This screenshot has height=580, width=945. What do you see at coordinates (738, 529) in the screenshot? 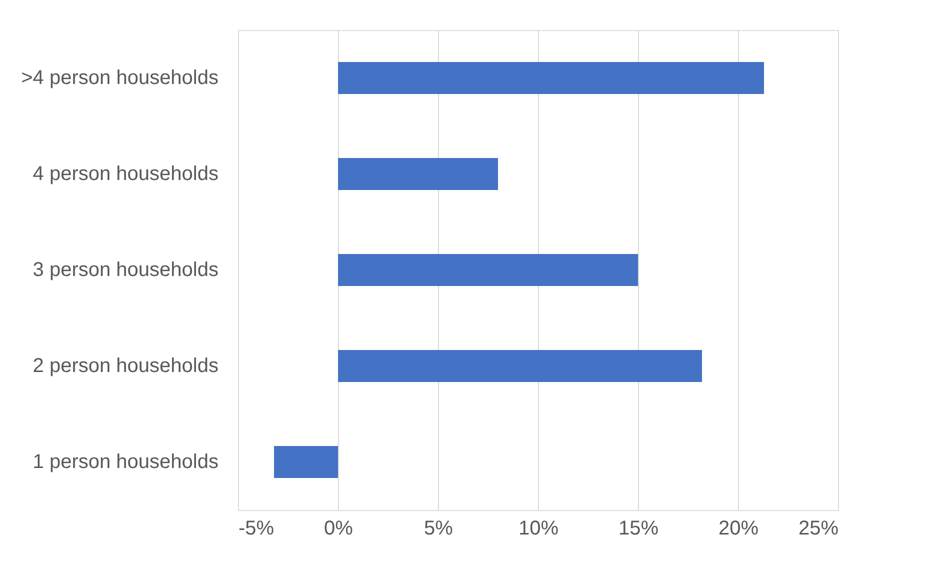
I see `x-tick-label: 20%` at bounding box center [738, 529].